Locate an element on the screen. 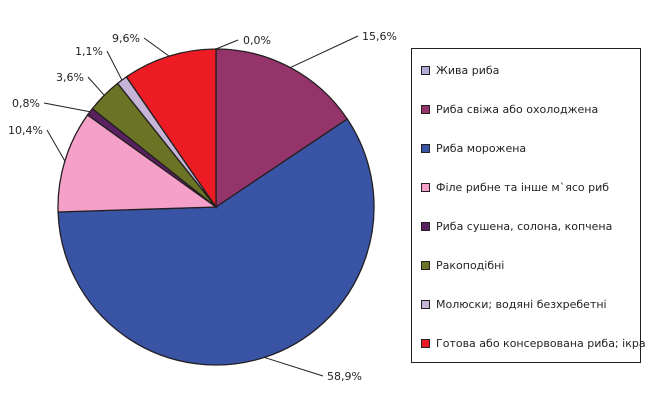 This screenshot has height=405, width=658. slice-5-value-label: 3,6% is located at coordinates (70, 77).